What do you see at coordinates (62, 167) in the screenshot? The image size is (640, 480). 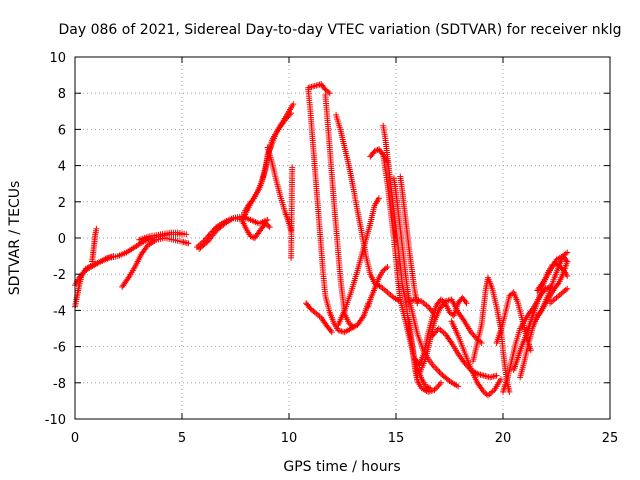 I see `y-tick-label: 4` at bounding box center [62, 167].